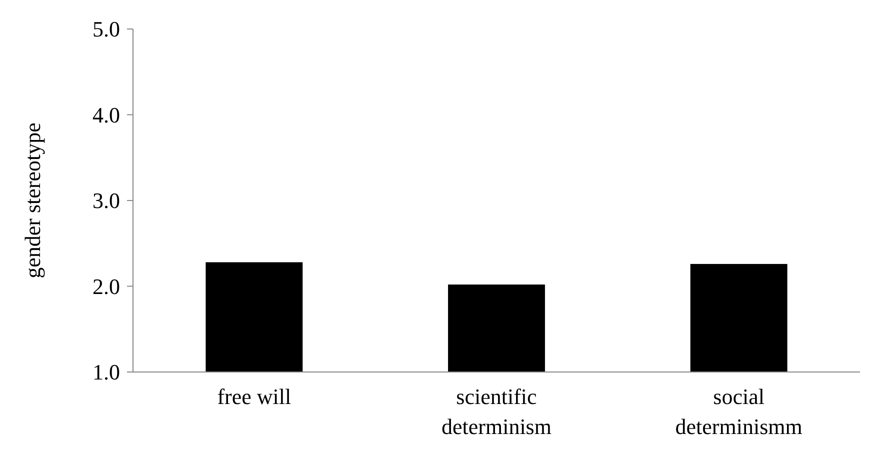 This screenshot has height=459, width=874. I want to click on y-tick-label: 5.0, so click(106, 29).